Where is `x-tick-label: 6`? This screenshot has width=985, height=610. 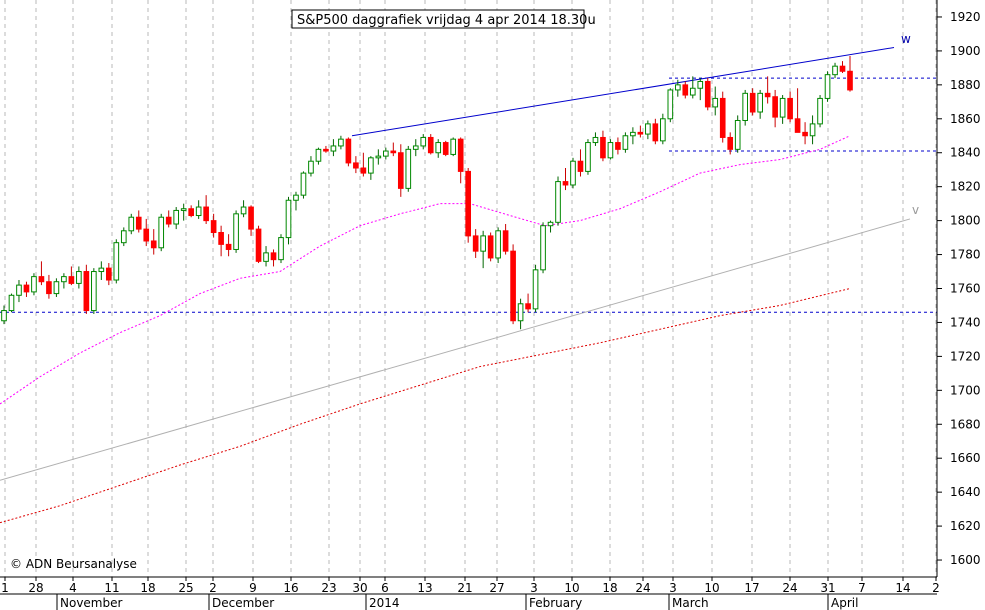
x-tick-label: 6 is located at coordinates (385, 588).